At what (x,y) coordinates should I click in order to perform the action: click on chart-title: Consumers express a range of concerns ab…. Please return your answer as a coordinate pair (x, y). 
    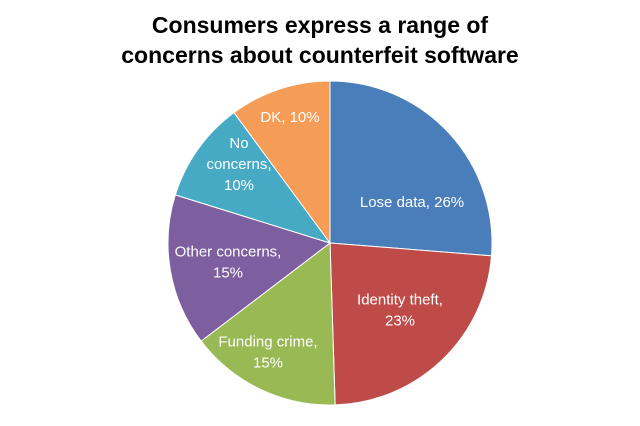
    Looking at the image, I should click on (320, 40).